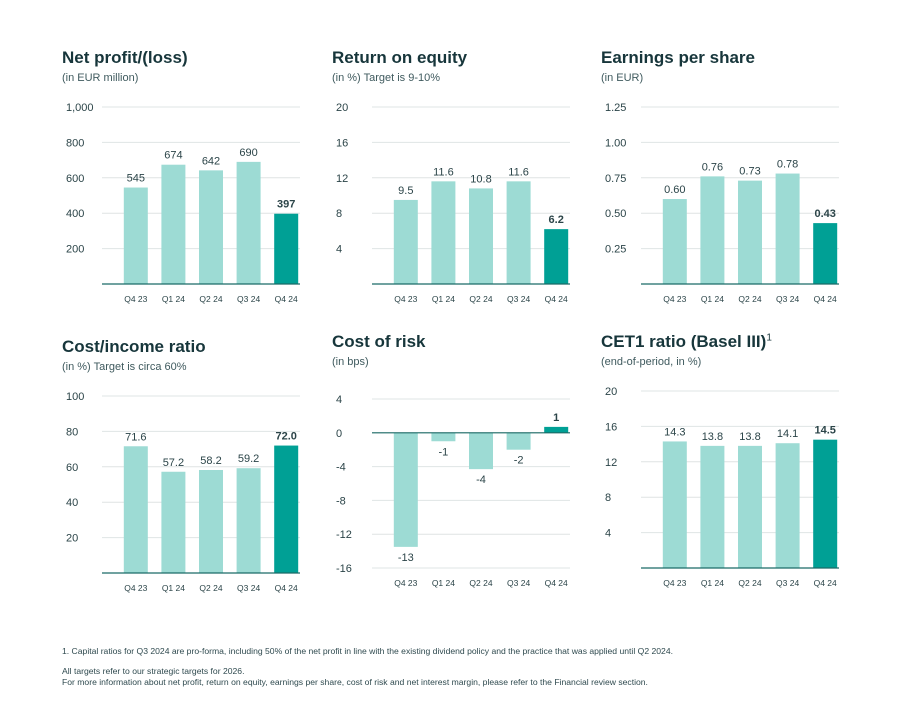 Image resolution: width=898 pixels, height=727 pixels. I want to click on y-tick-label: 40, so click(72, 503).